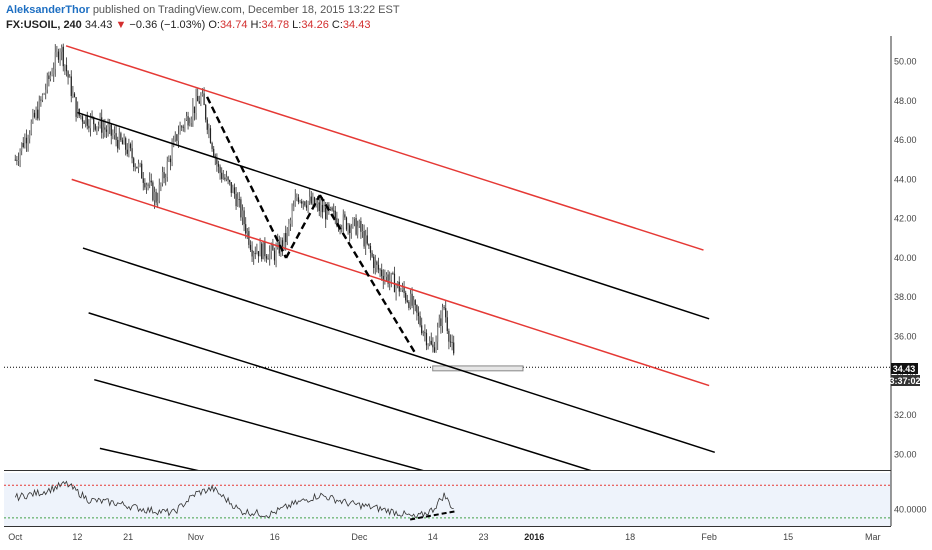 The image size is (932, 550). Describe the element at coordinates (483, 537) in the screenshot. I see `time-tick-label: 23` at that location.